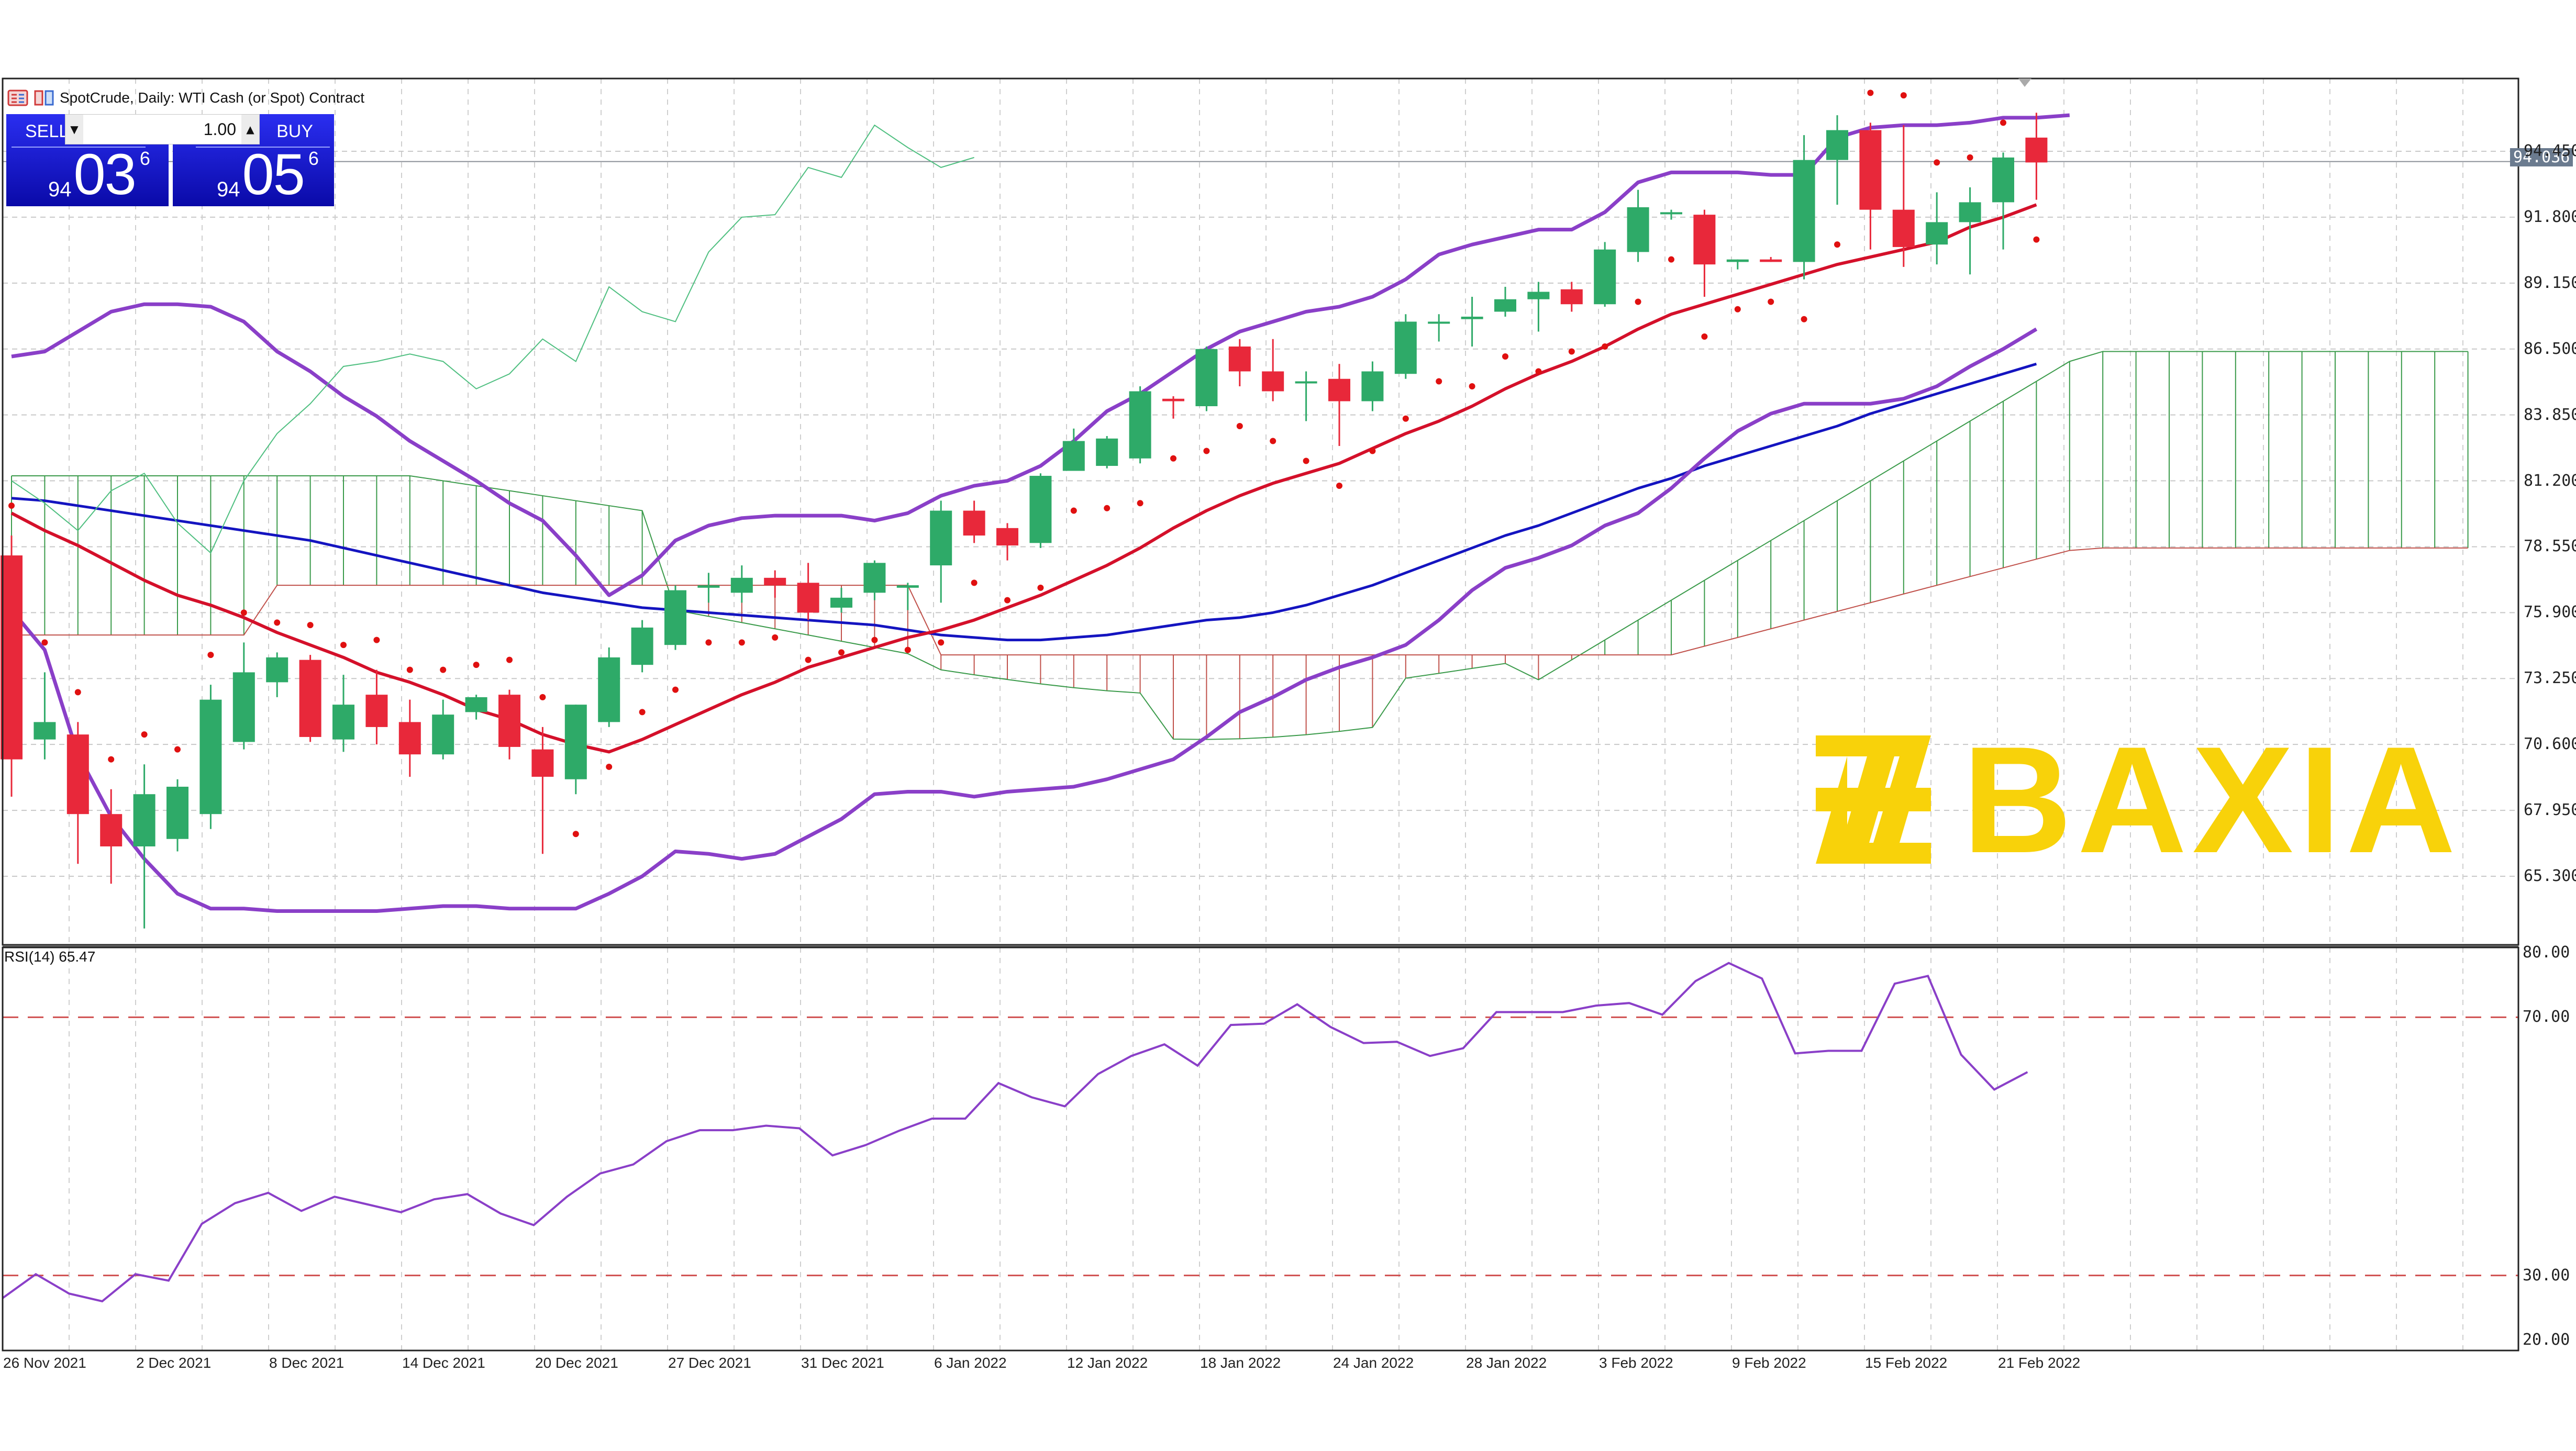 The image size is (2576, 1451). What do you see at coordinates (47, 131) in the screenshot?
I see `sell-label: SELL` at bounding box center [47, 131].